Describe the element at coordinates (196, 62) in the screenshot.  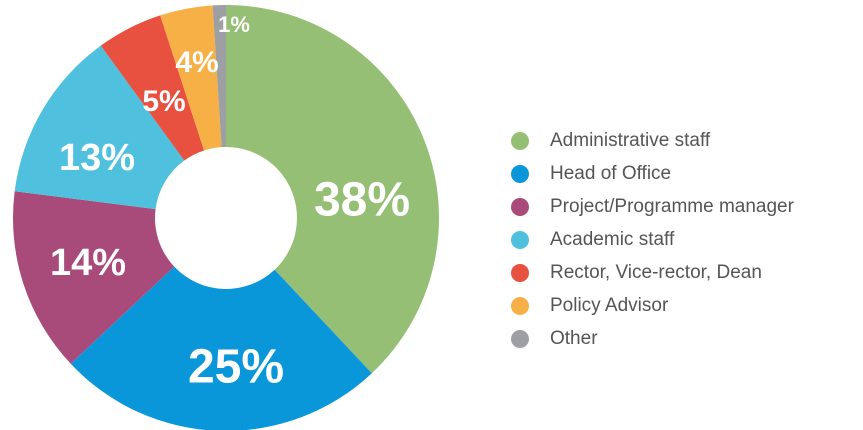
I see `slice-label: 4%` at that location.